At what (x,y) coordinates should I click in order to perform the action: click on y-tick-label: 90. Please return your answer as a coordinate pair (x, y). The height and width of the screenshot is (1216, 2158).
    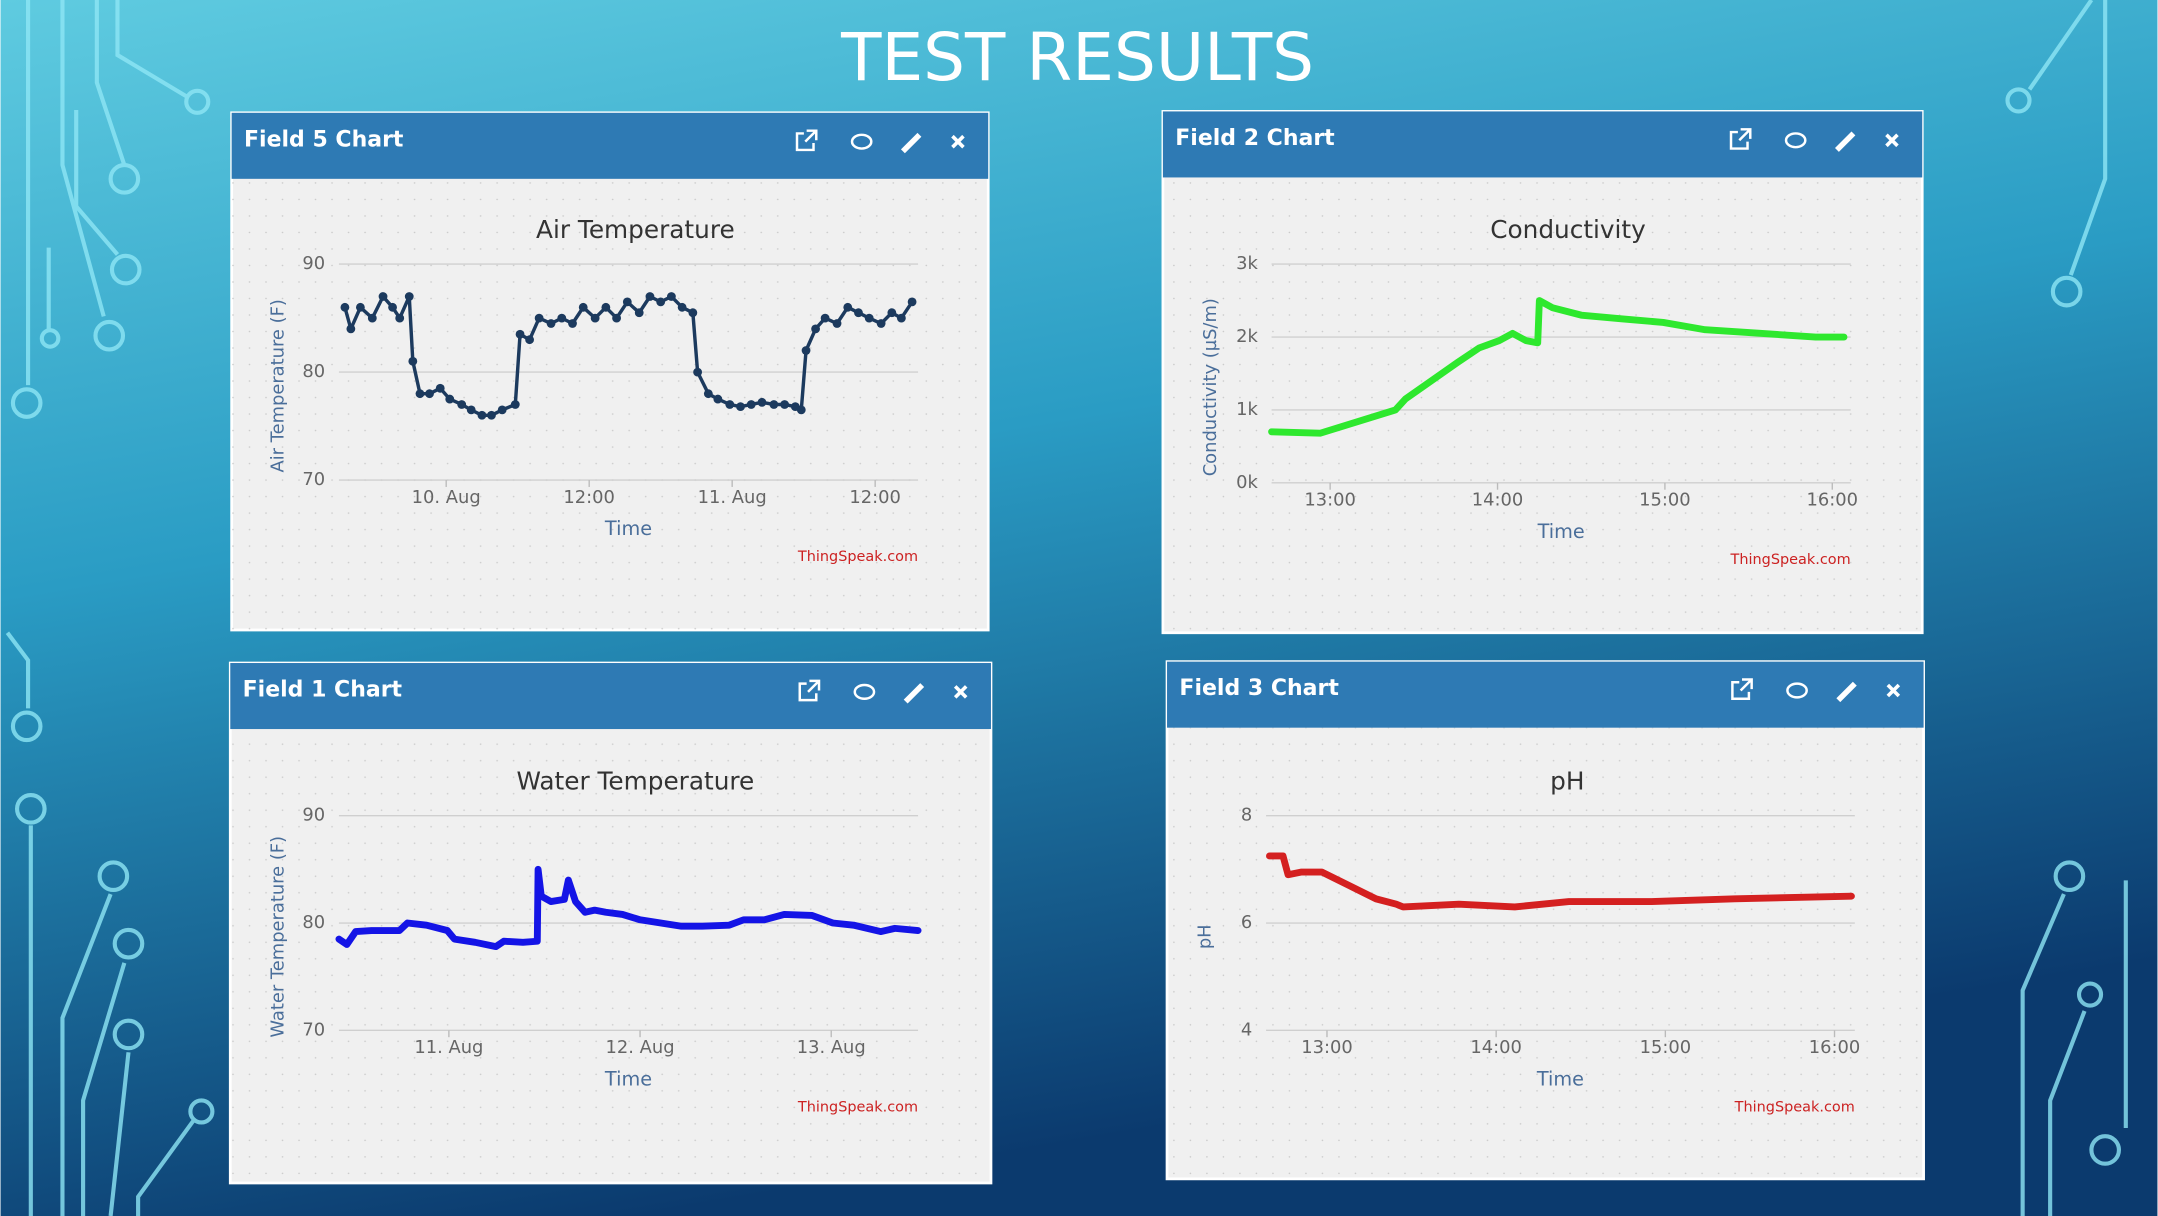
    Looking at the image, I should click on (313, 263).